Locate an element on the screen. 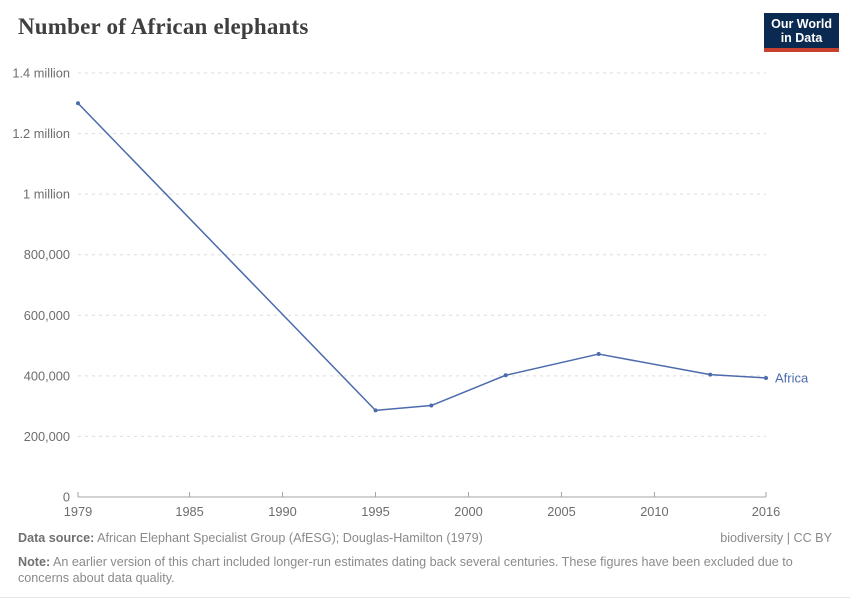 Image resolution: width=850 pixels, height=600 pixels. y-axis-label: 600,000 is located at coordinates (47, 315).